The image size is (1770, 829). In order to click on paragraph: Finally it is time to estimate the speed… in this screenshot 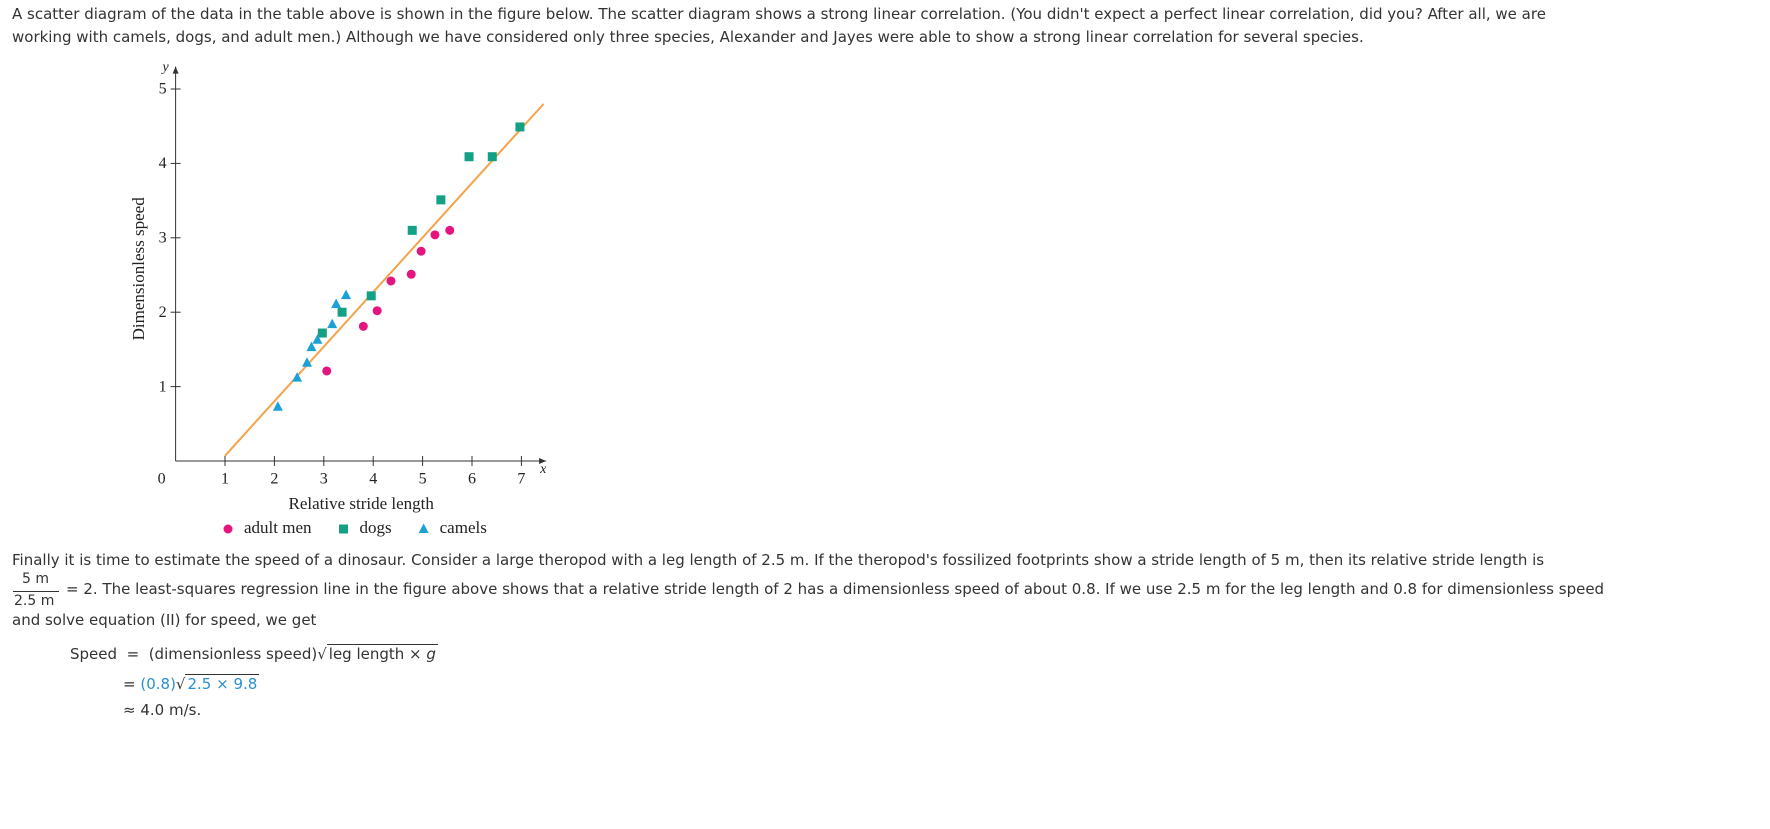, I will do `click(778, 560)`.